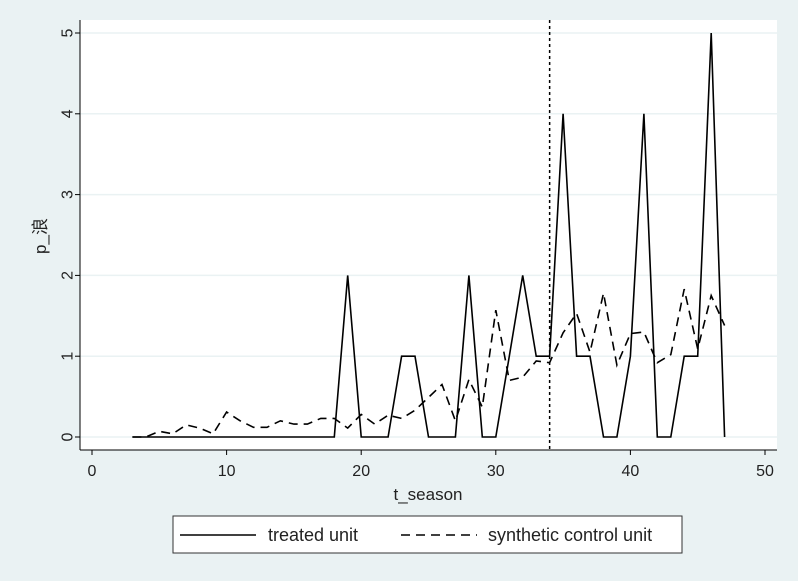  What do you see at coordinates (68, 32) in the screenshot?
I see `y-tick-label-5: 5` at bounding box center [68, 32].